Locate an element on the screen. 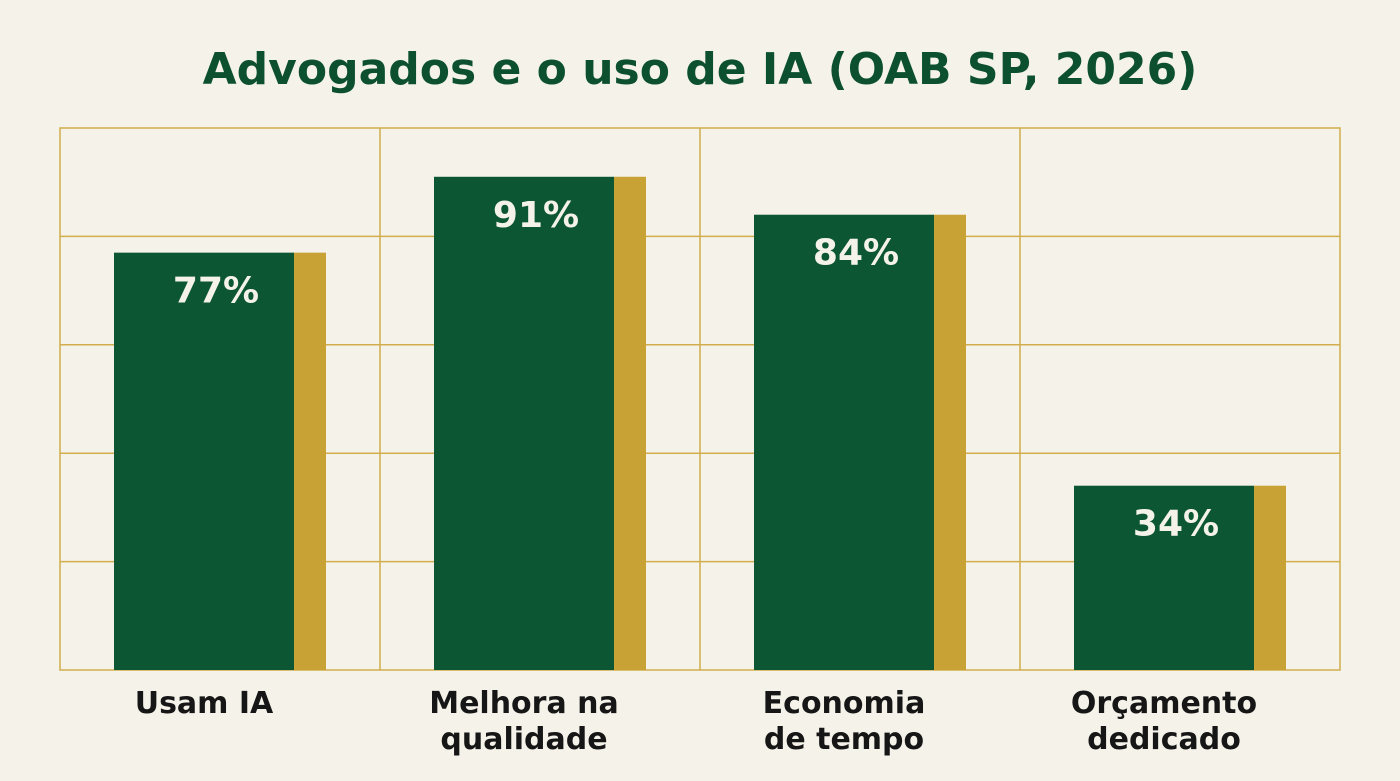 The image size is (1400, 781). data-label: 77% is located at coordinates (216, 291).